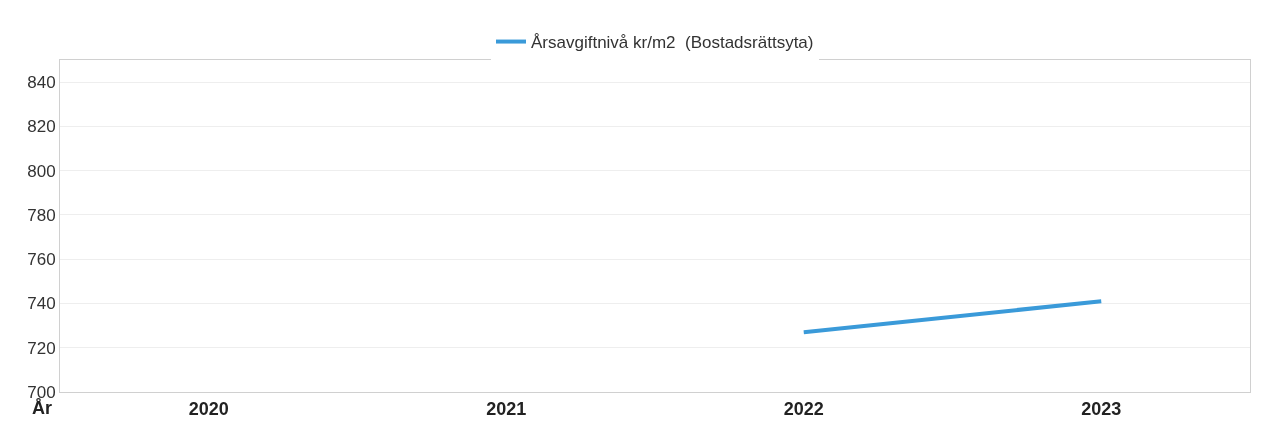 The image size is (1280, 432). What do you see at coordinates (41, 215) in the screenshot?
I see `y-tick-label: 780` at bounding box center [41, 215].